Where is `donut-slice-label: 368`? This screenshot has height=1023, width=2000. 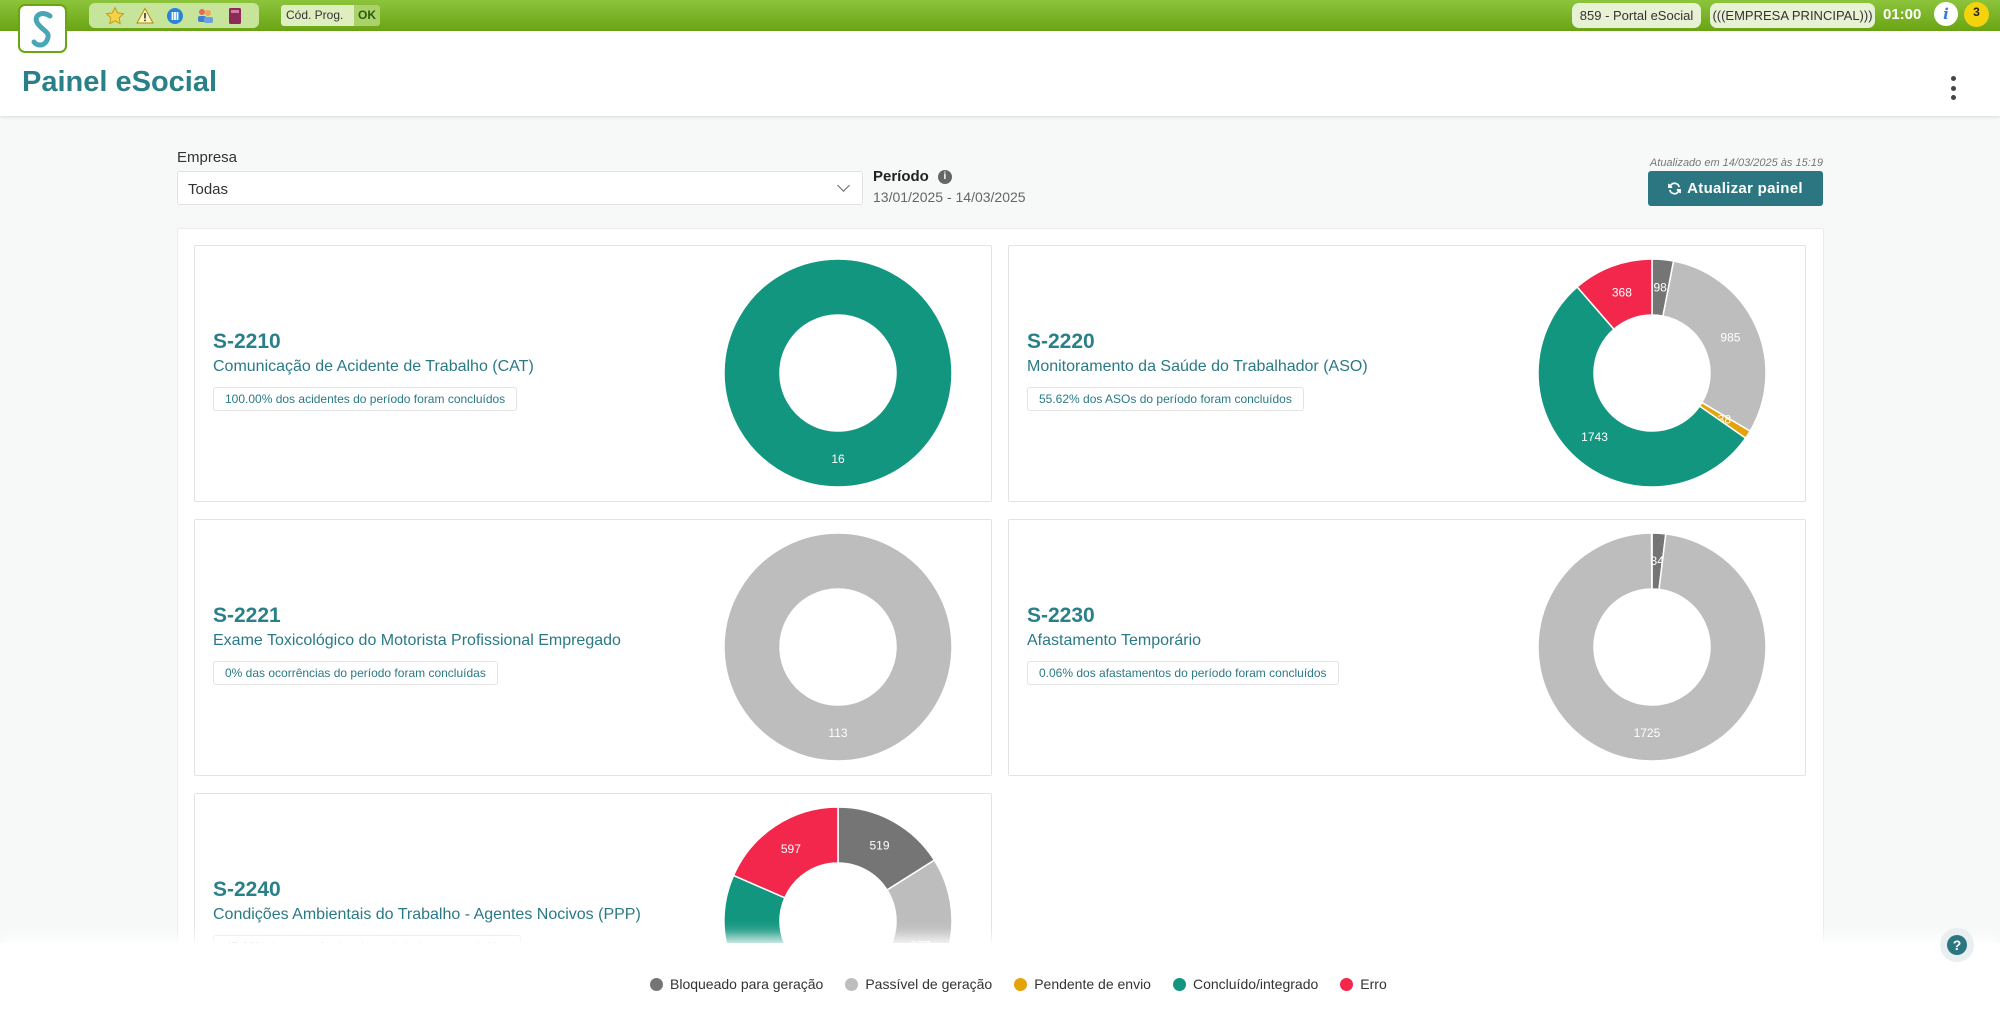
donut-slice-label: 368 is located at coordinates (1622, 292).